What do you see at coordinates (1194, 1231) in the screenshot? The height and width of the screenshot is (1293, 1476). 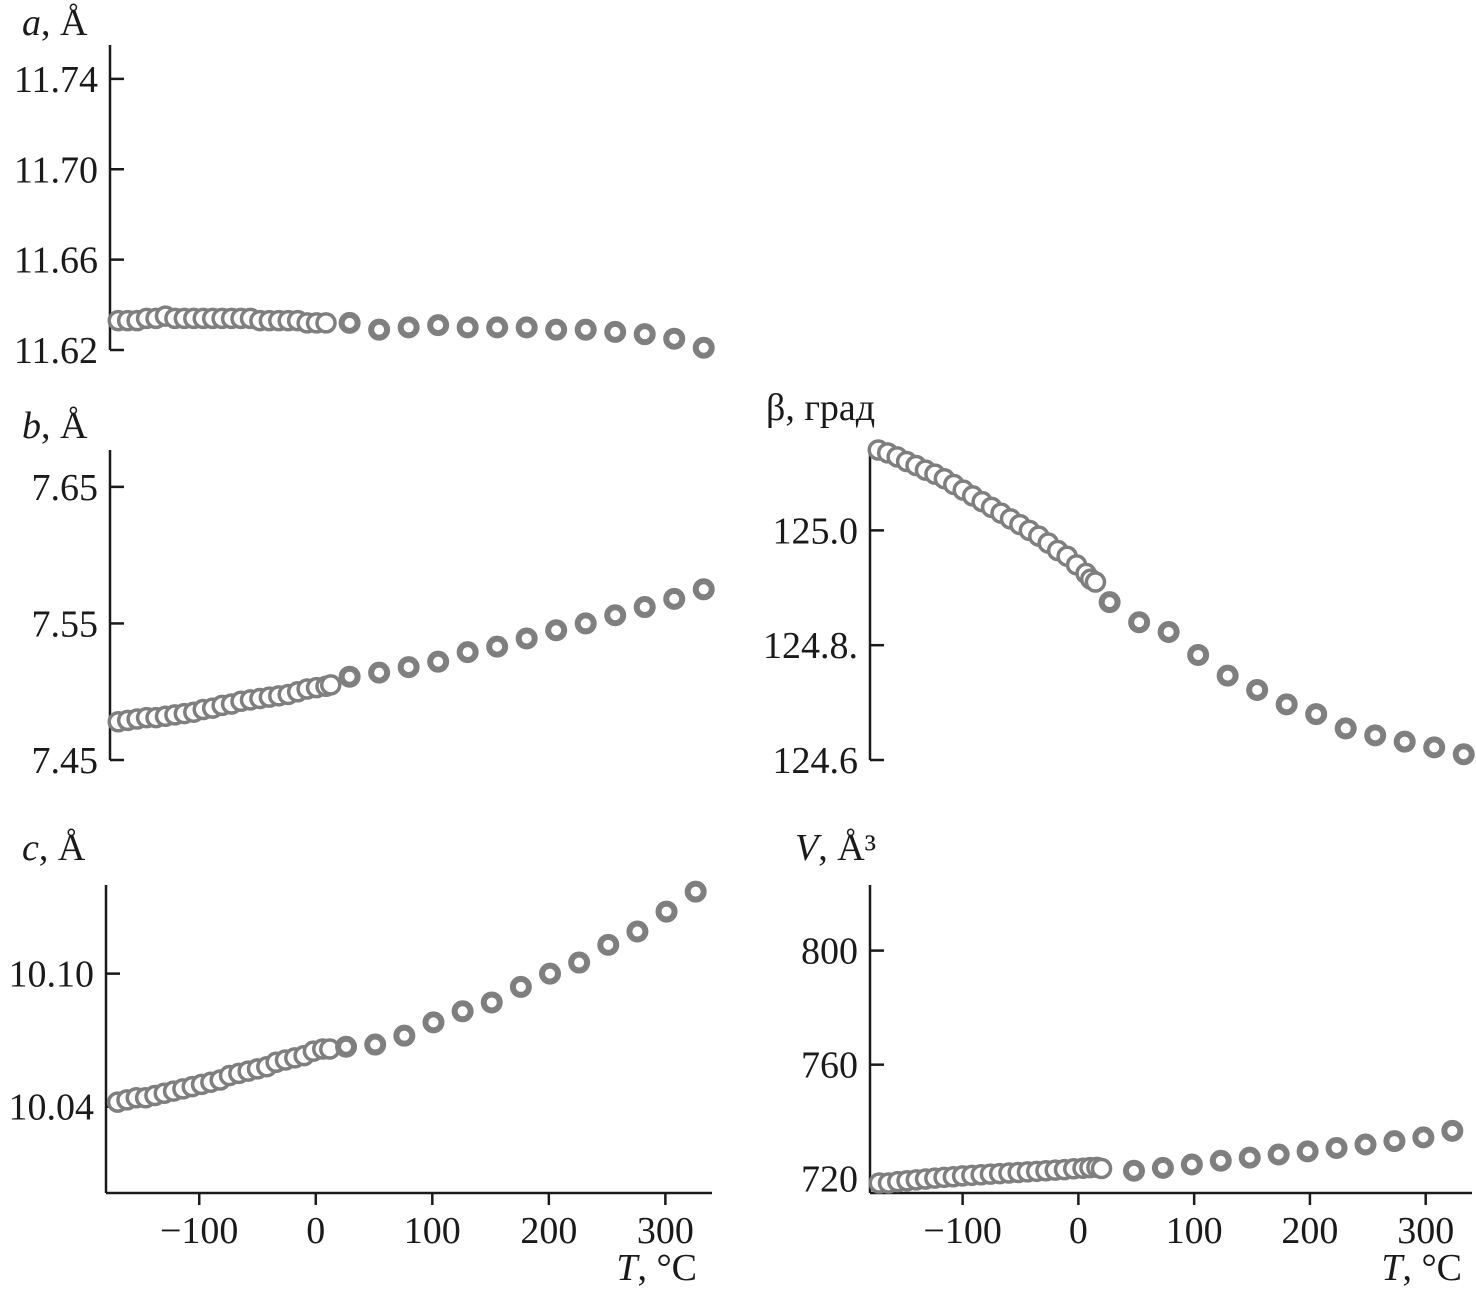 I see `x-tick-label-V: 100` at bounding box center [1194, 1231].